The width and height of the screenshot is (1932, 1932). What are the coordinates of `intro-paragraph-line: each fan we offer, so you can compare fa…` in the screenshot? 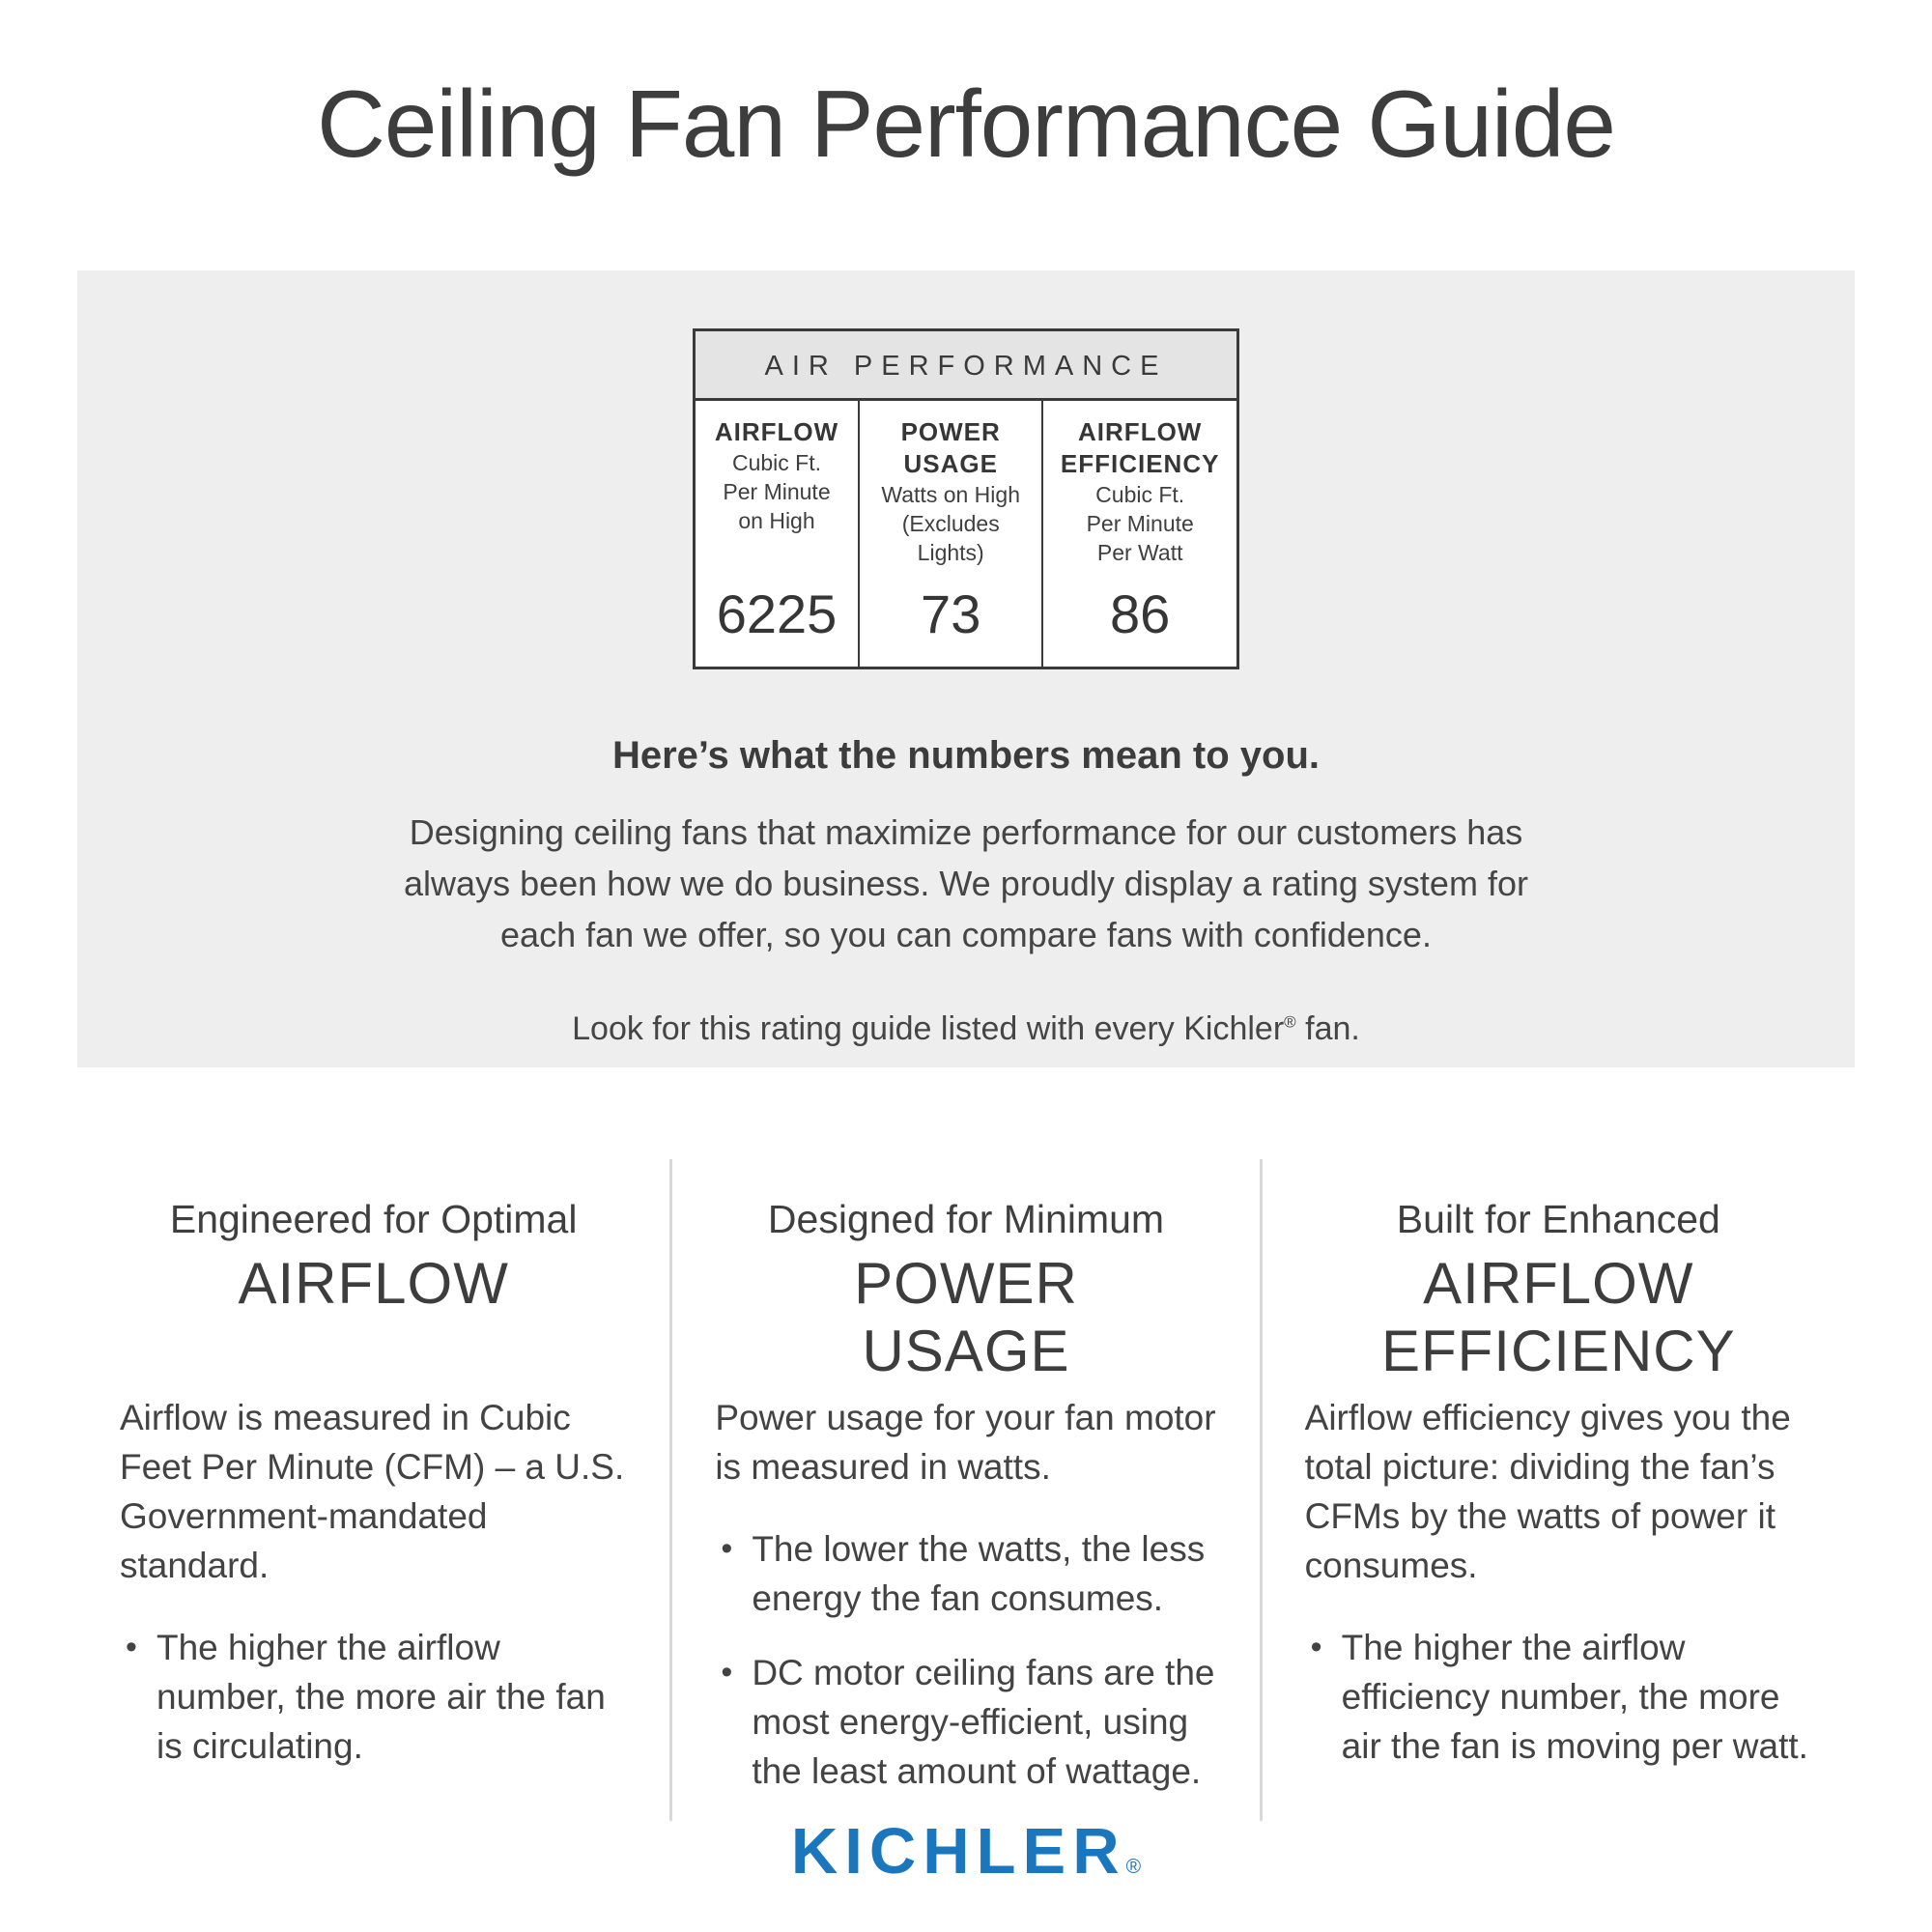 It's located at (966, 934).